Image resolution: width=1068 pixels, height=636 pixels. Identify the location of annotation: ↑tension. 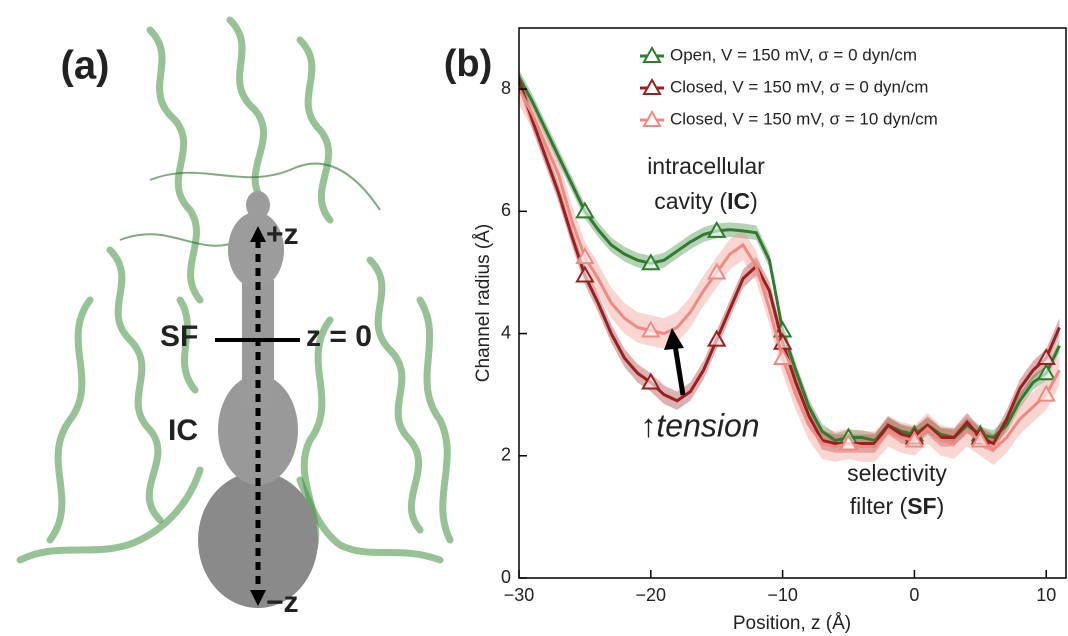
(699, 425).